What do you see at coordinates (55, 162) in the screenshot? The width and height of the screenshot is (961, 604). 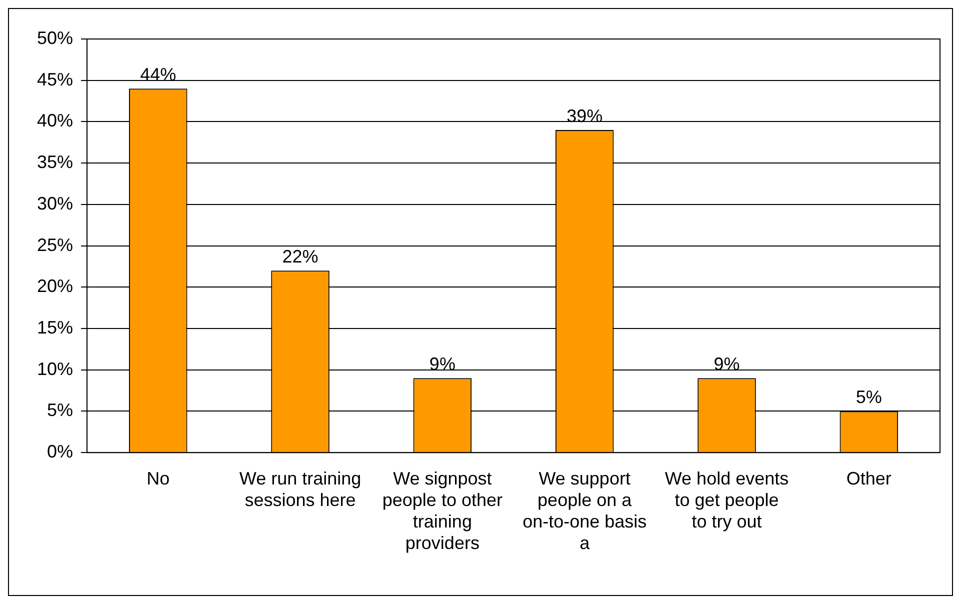 I see `y-tick-label: 35%` at bounding box center [55, 162].